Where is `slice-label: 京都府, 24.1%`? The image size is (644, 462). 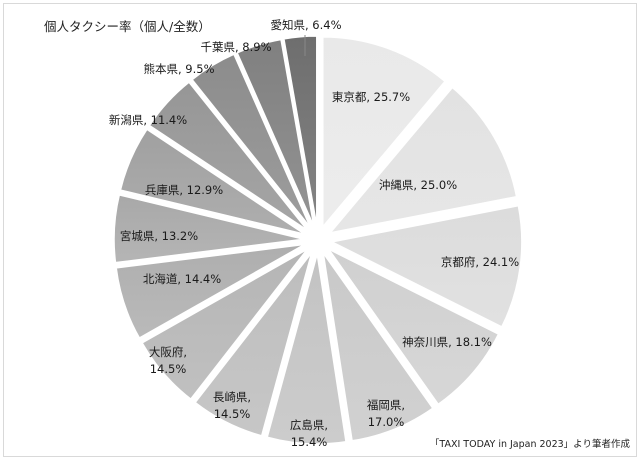 slice-label: 京都府, 24.1% is located at coordinates (480, 262).